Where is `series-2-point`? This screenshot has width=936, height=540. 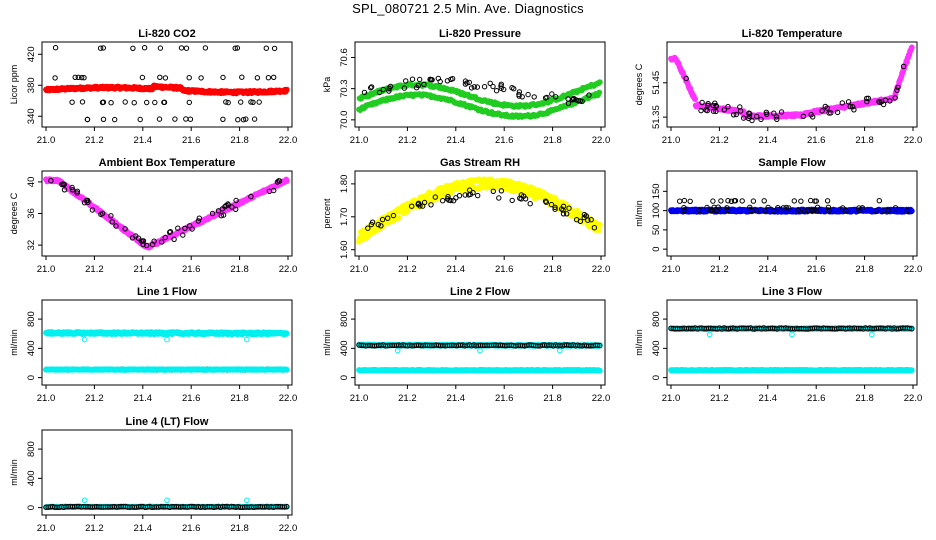 series-2-point is located at coordinates (597, 345).